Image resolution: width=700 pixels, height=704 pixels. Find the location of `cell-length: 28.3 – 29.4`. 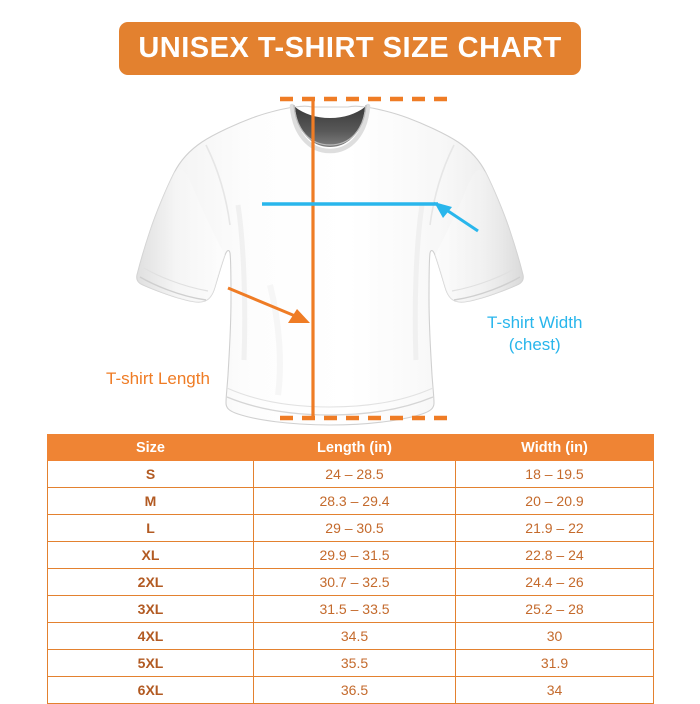

cell-length: 28.3 – 29.4 is located at coordinates (354, 501).